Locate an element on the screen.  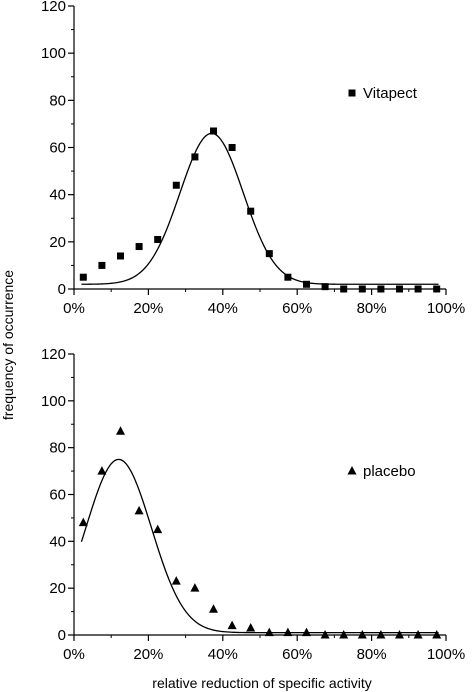
y-axis-title: frequency of occurrence is located at coordinates (8, 345).